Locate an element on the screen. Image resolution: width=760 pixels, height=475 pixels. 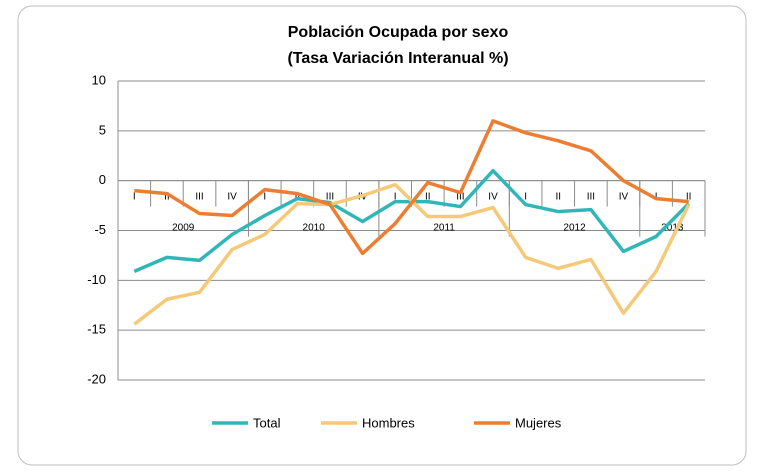
legend-label: Mujeres is located at coordinates (538, 422).